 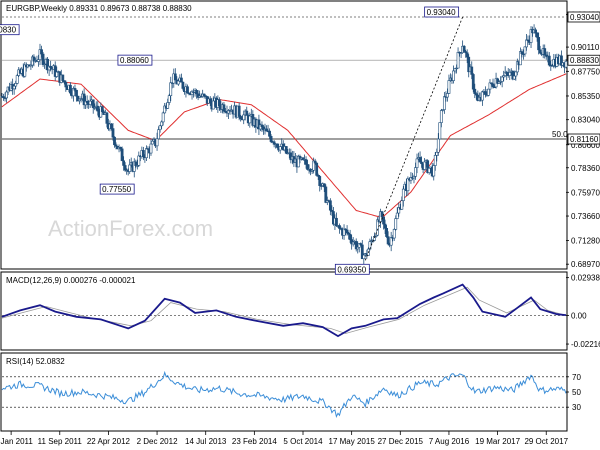 What do you see at coordinates (442, 12) in the screenshot?
I see `price-annotation: 0.93040` at bounding box center [442, 12].